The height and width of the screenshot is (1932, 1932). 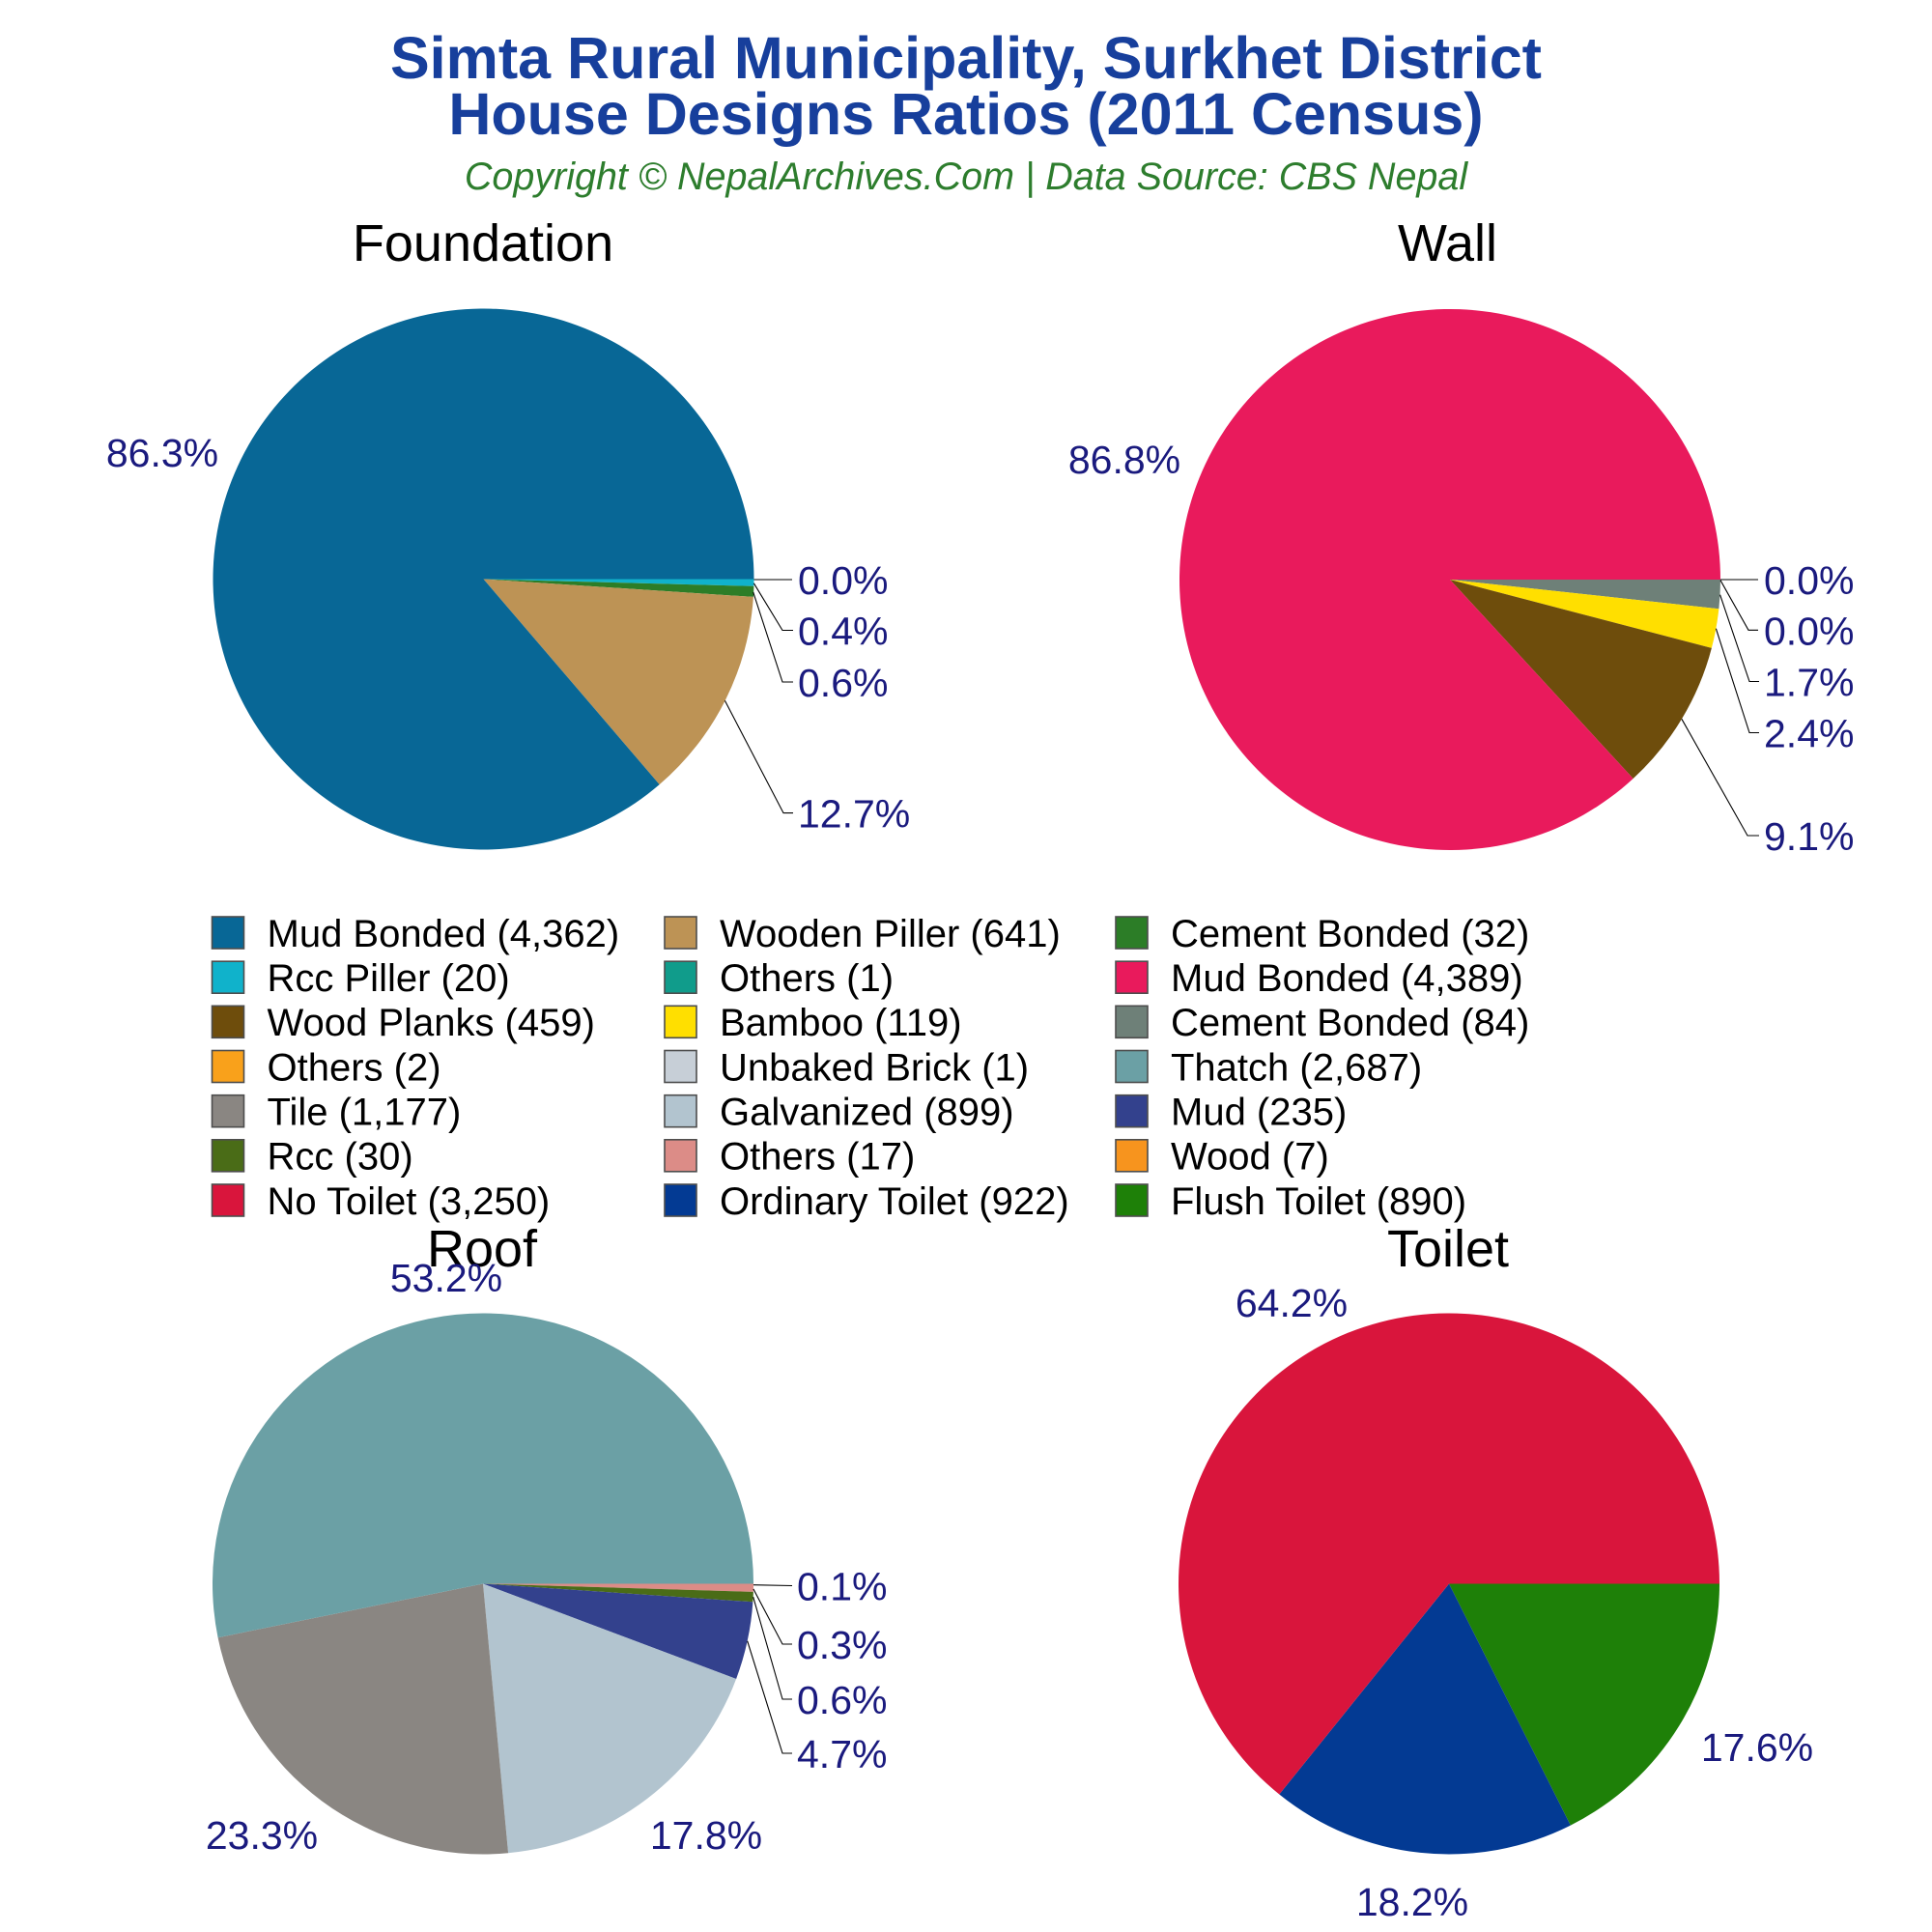 What do you see at coordinates (867, 1113) in the screenshot?
I see `svg-text: Galvanized (899)` at bounding box center [867, 1113].